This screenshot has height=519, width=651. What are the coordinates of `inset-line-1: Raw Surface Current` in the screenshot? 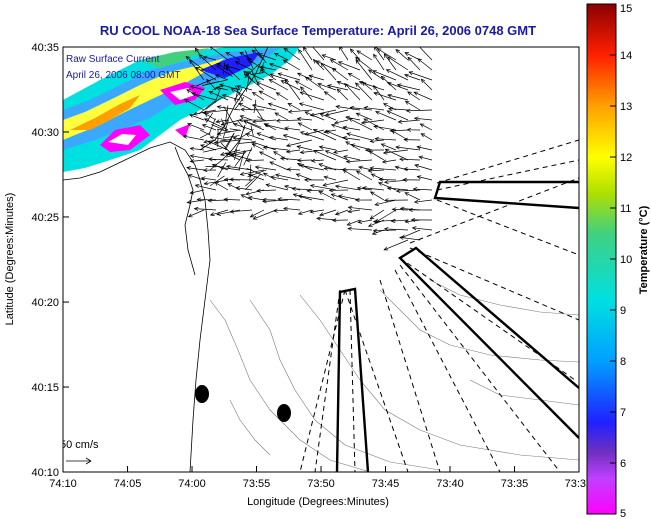 It's located at (113, 59).